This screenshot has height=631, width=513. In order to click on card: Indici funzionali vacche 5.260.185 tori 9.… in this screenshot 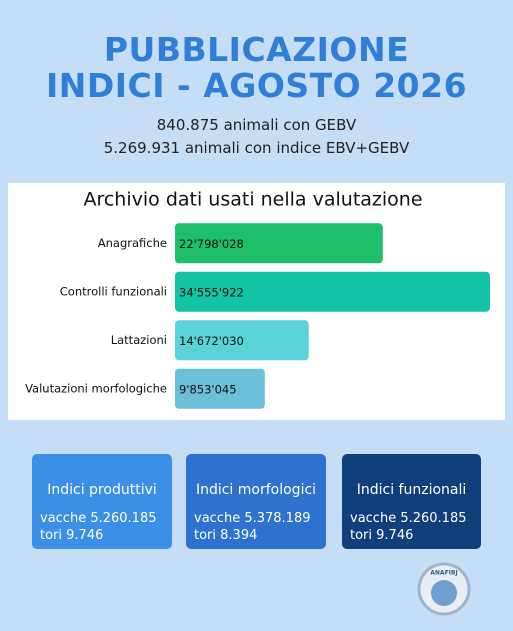, I will do `click(411, 501)`.